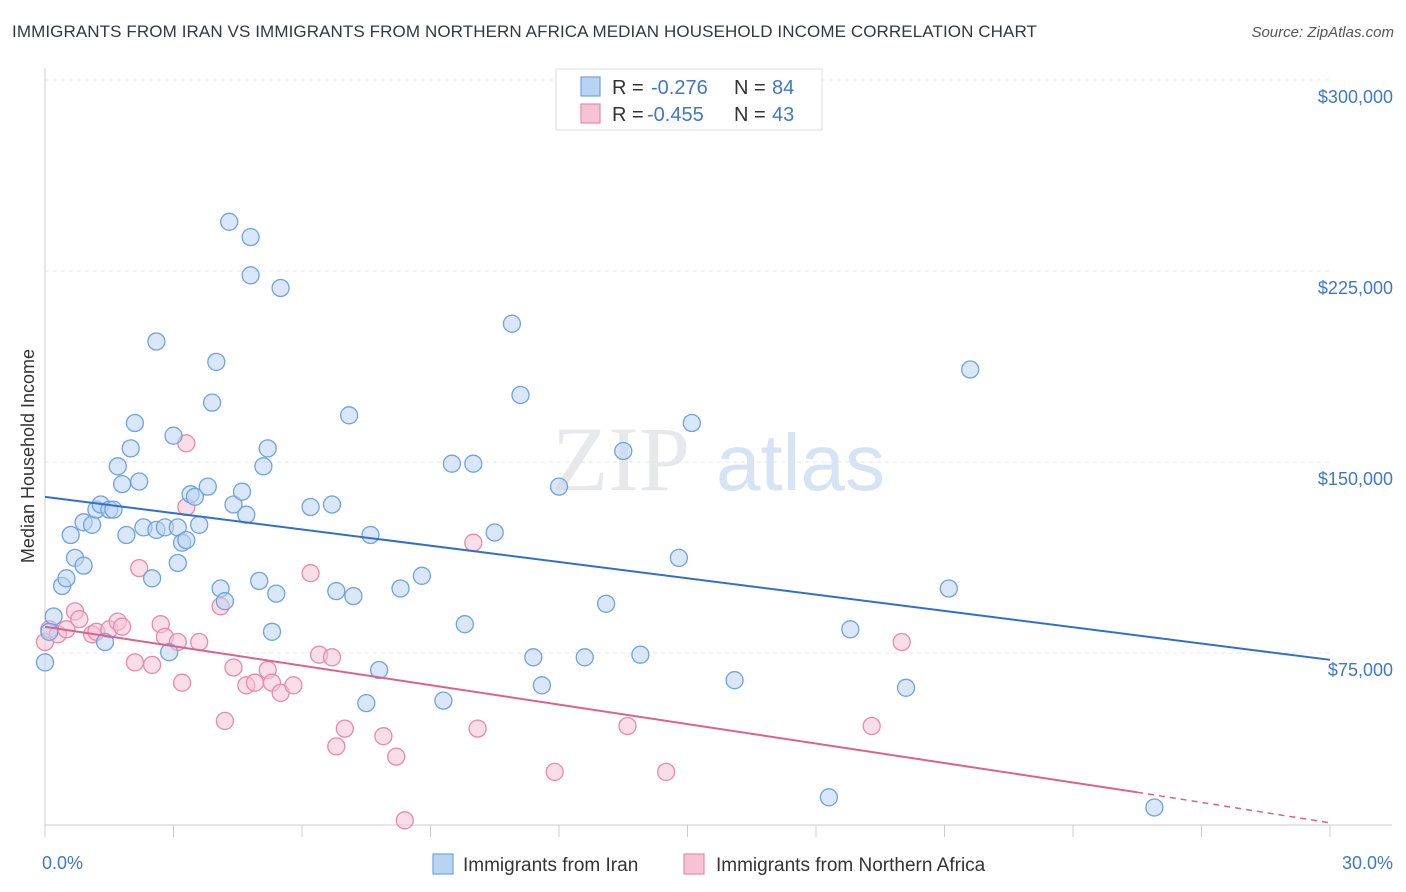 Image resolution: width=1406 pixels, height=892 pixels. Describe the element at coordinates (1355, 479) in the screenshot. I see `y-tick-label-1: $150,000` at that location.